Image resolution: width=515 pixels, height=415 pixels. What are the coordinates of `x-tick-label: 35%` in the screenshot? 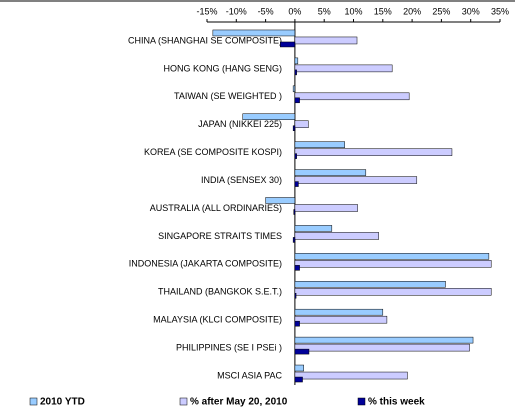 It's located at (500, 11).